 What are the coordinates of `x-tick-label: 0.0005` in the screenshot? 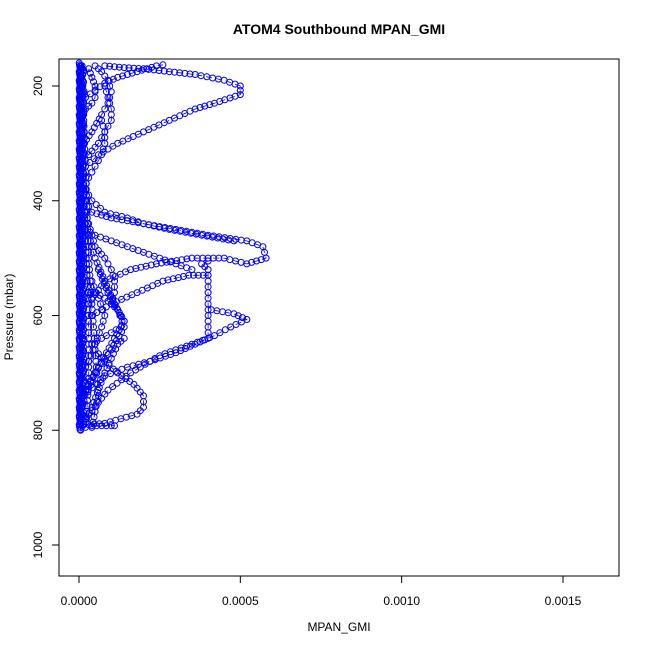 It's located at (240, 601).